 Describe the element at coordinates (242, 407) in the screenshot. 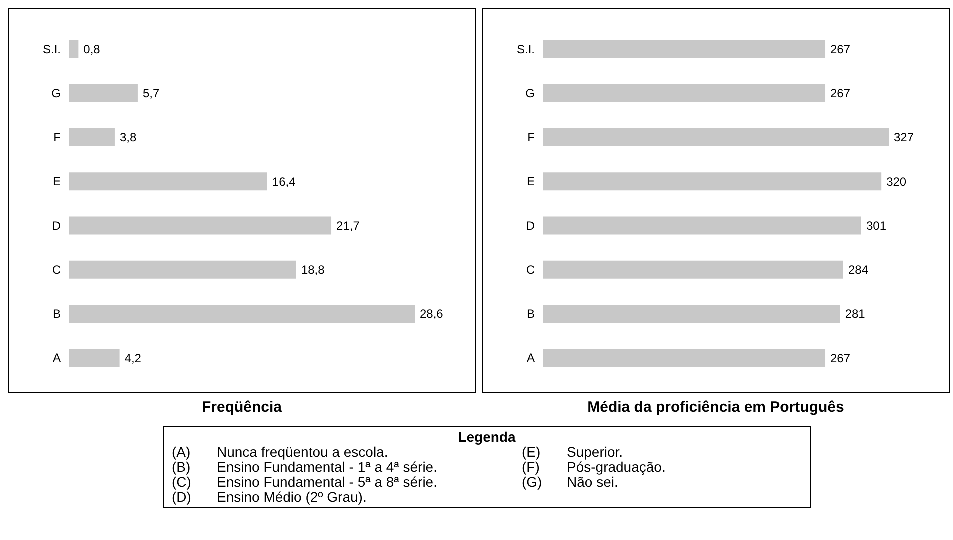

I see `text: Freqüência` at that location.